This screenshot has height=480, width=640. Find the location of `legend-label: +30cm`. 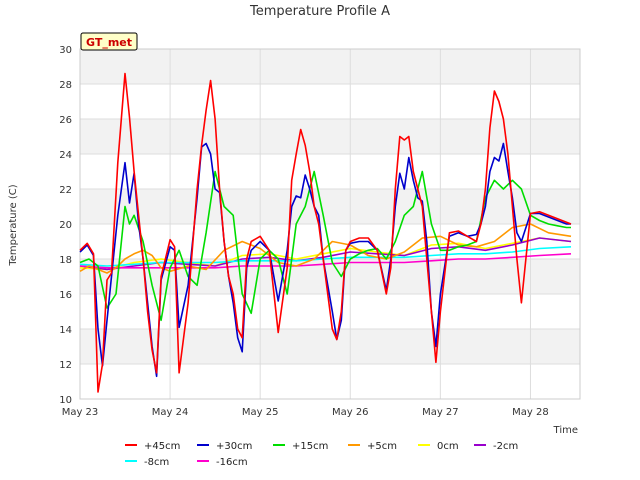

legend-label: +30cm is located at coordinates (234, 446).